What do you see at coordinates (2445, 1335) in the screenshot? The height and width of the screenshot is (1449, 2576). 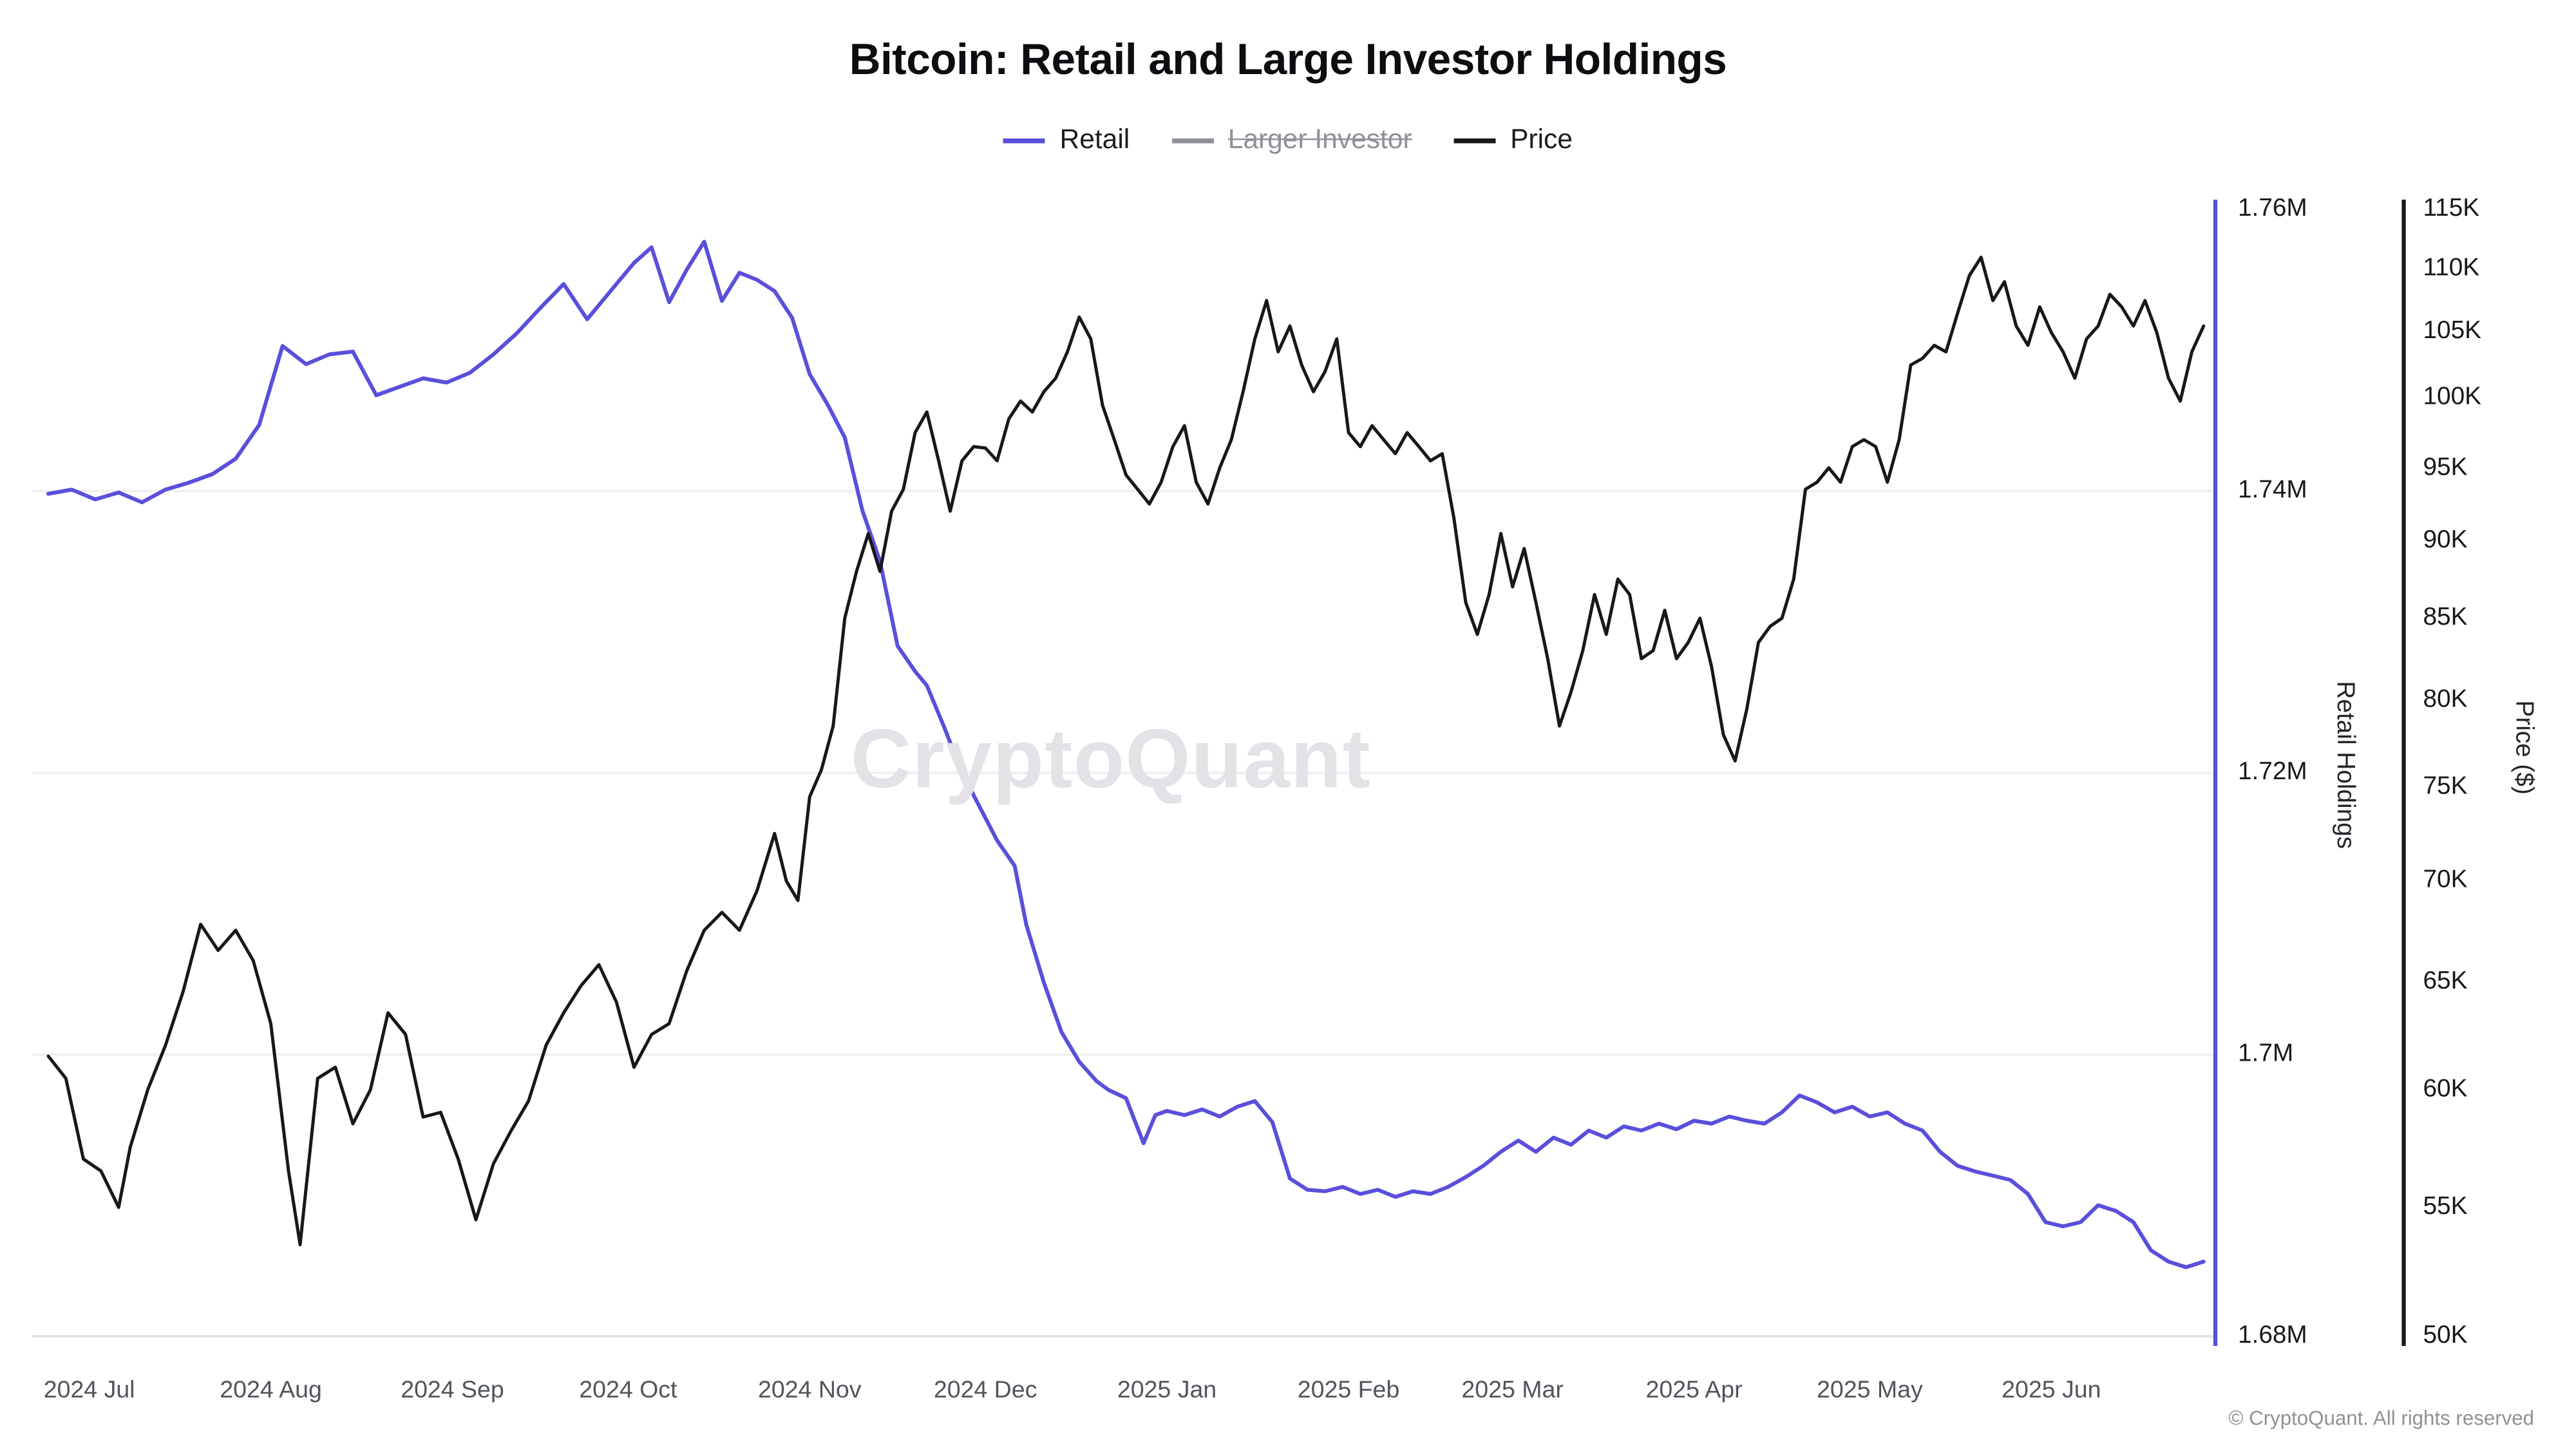 I see `price-axis-tick-label: 50K` at bounding box center [2445, 1335].